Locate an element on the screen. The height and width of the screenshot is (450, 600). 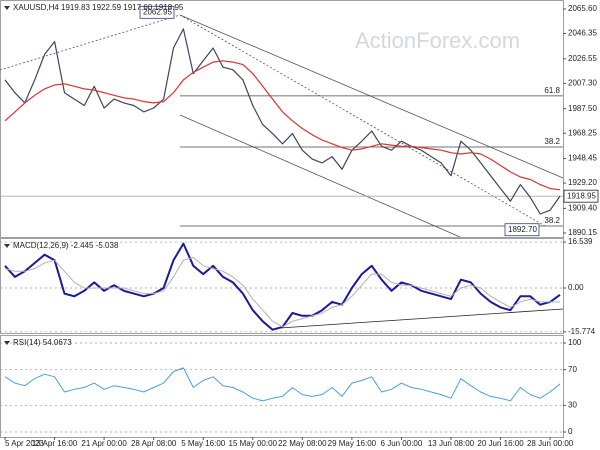
last-price-box is located at coordinates (581, 196).